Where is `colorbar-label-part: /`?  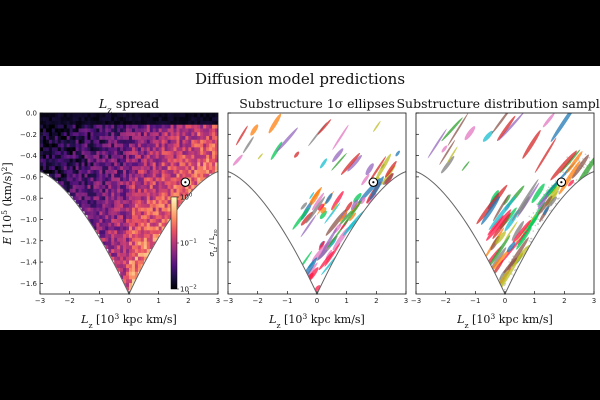 colorbar-label-part: / is located at coordinates (212, 243).